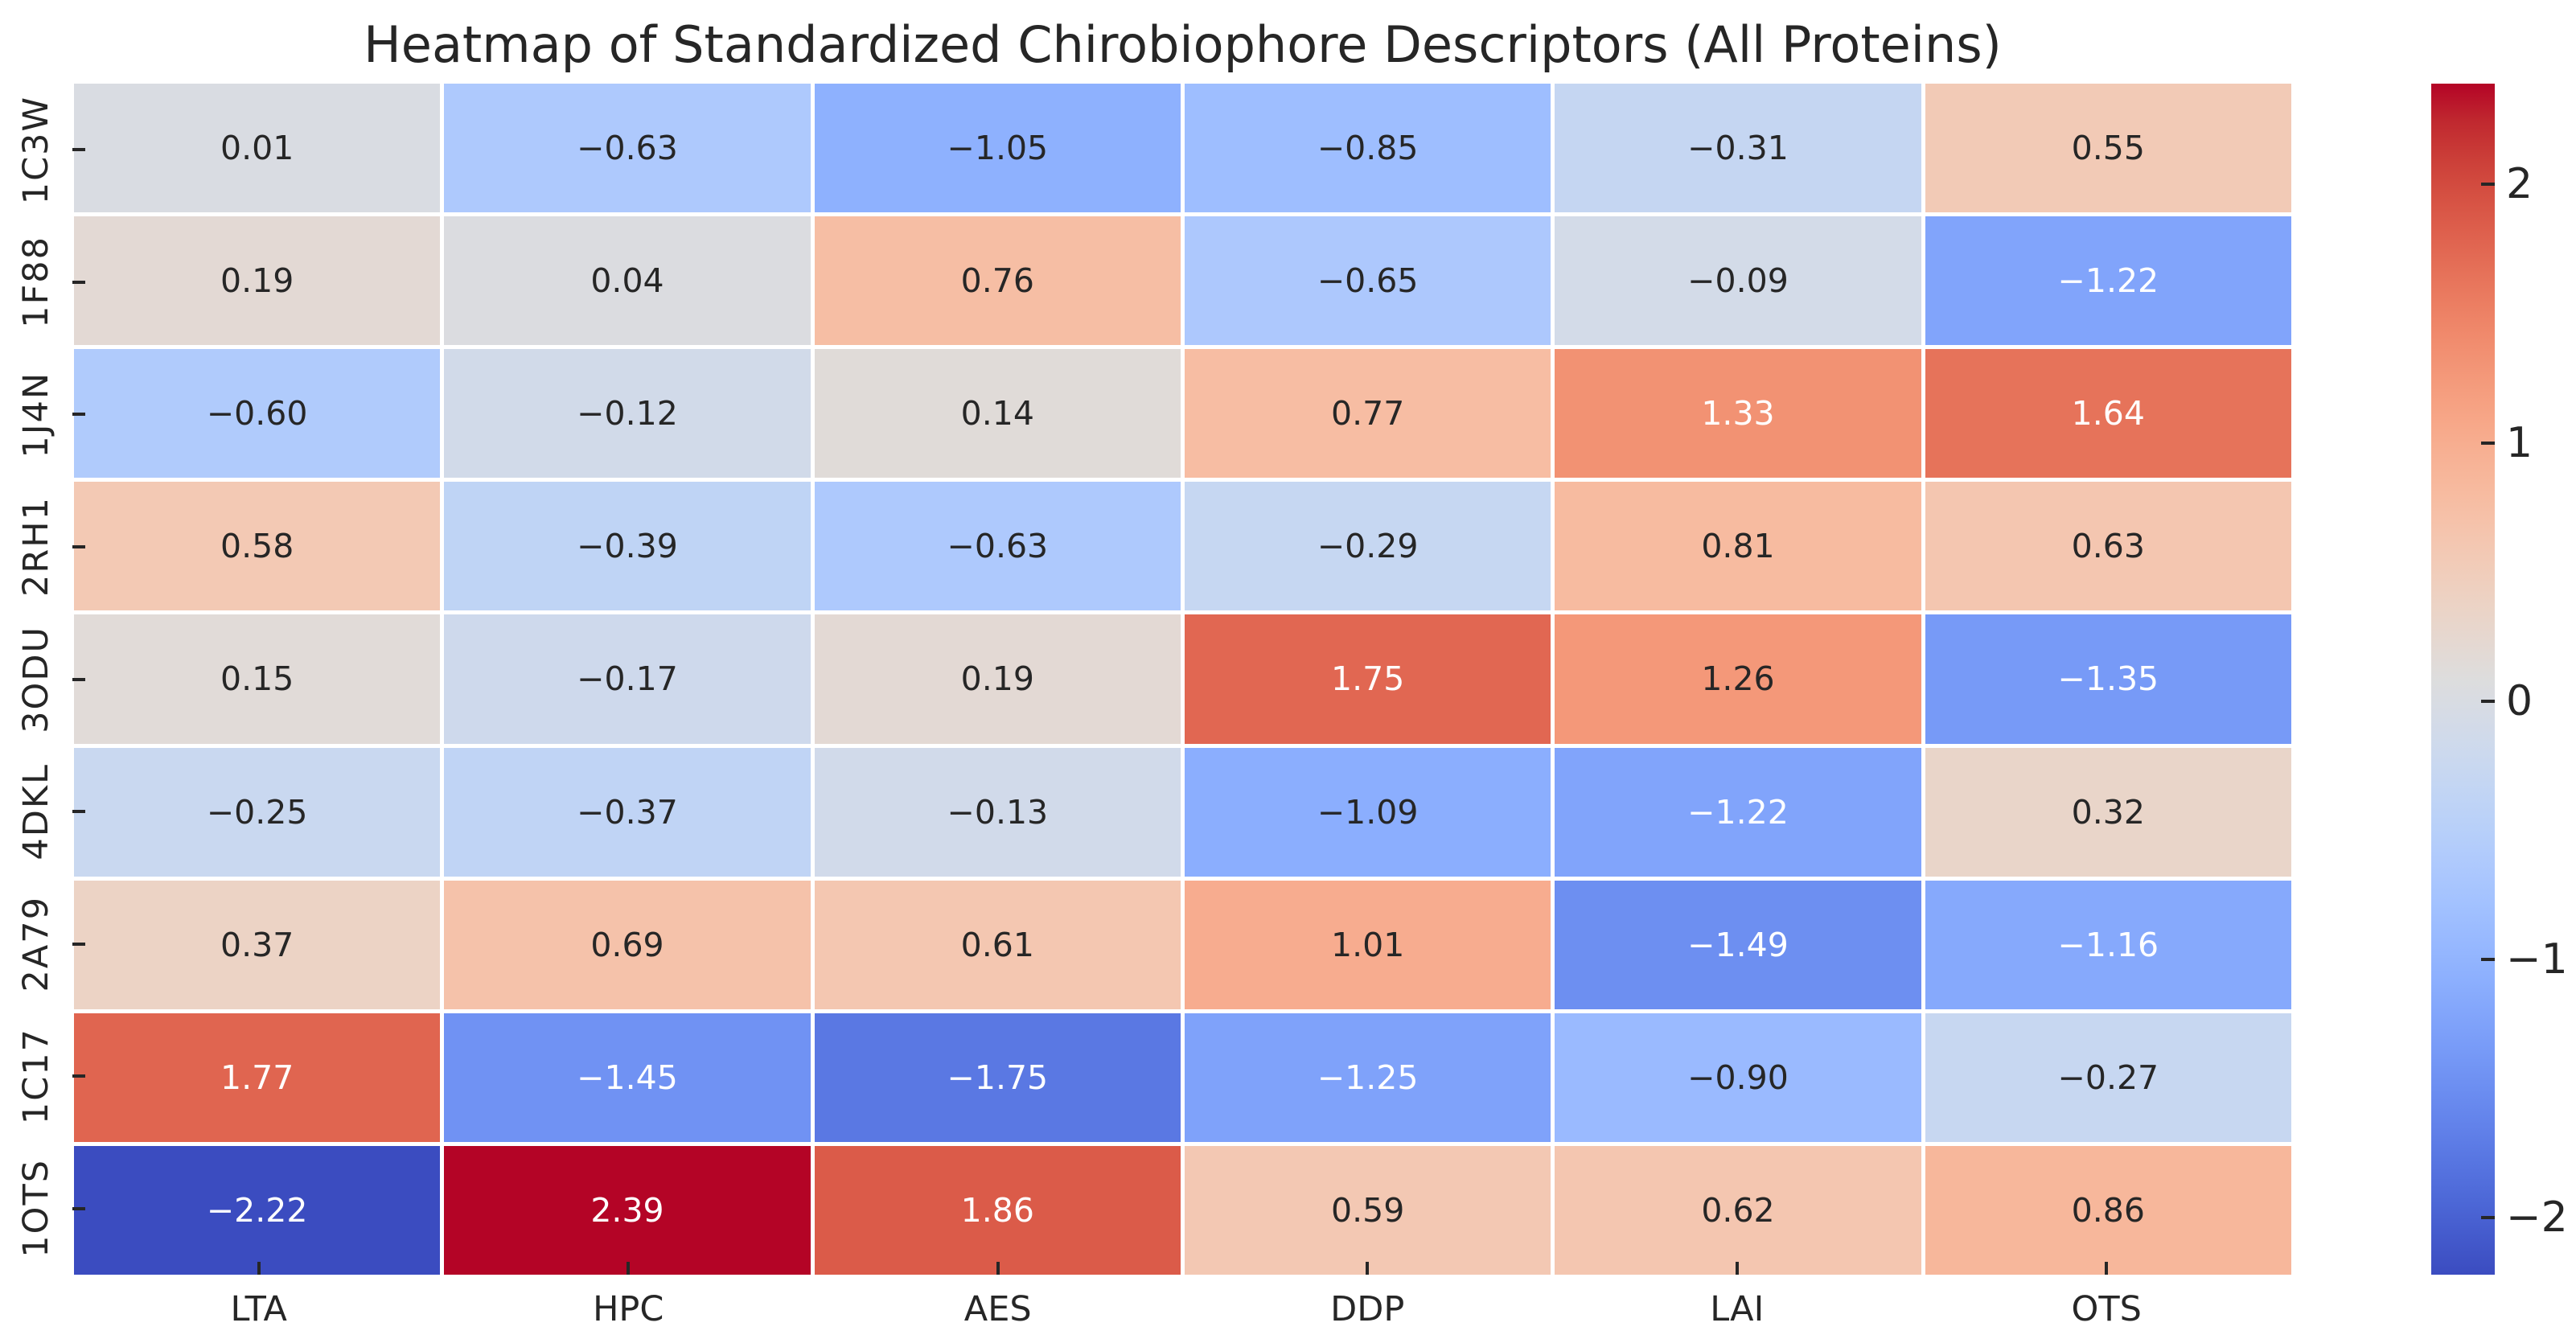 This screenshot has width=2576, height=1335. I want to click on heatmap-cell: −1.49, so click(1738, 944).